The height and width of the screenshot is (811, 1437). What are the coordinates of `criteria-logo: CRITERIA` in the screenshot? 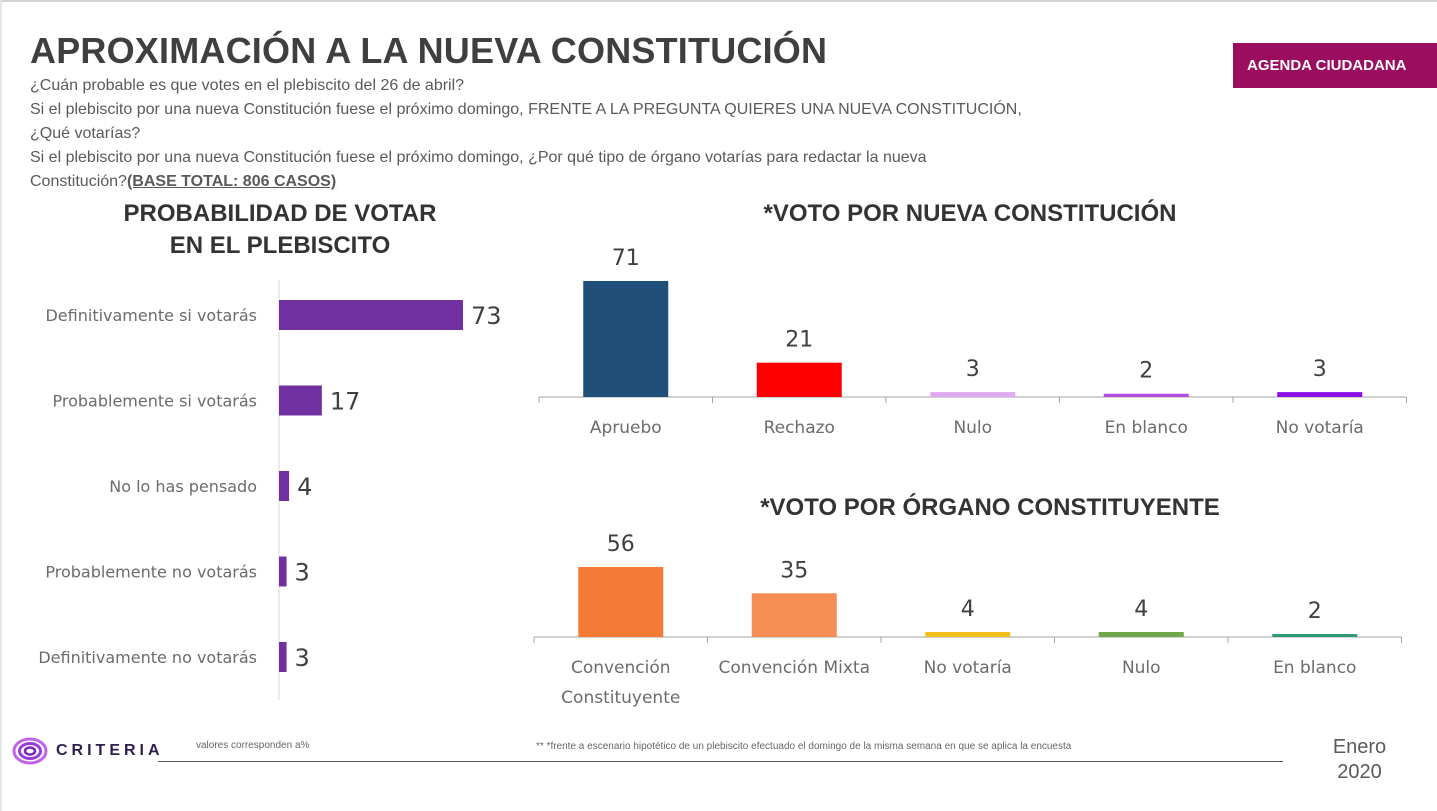 It's located at (88, 751).